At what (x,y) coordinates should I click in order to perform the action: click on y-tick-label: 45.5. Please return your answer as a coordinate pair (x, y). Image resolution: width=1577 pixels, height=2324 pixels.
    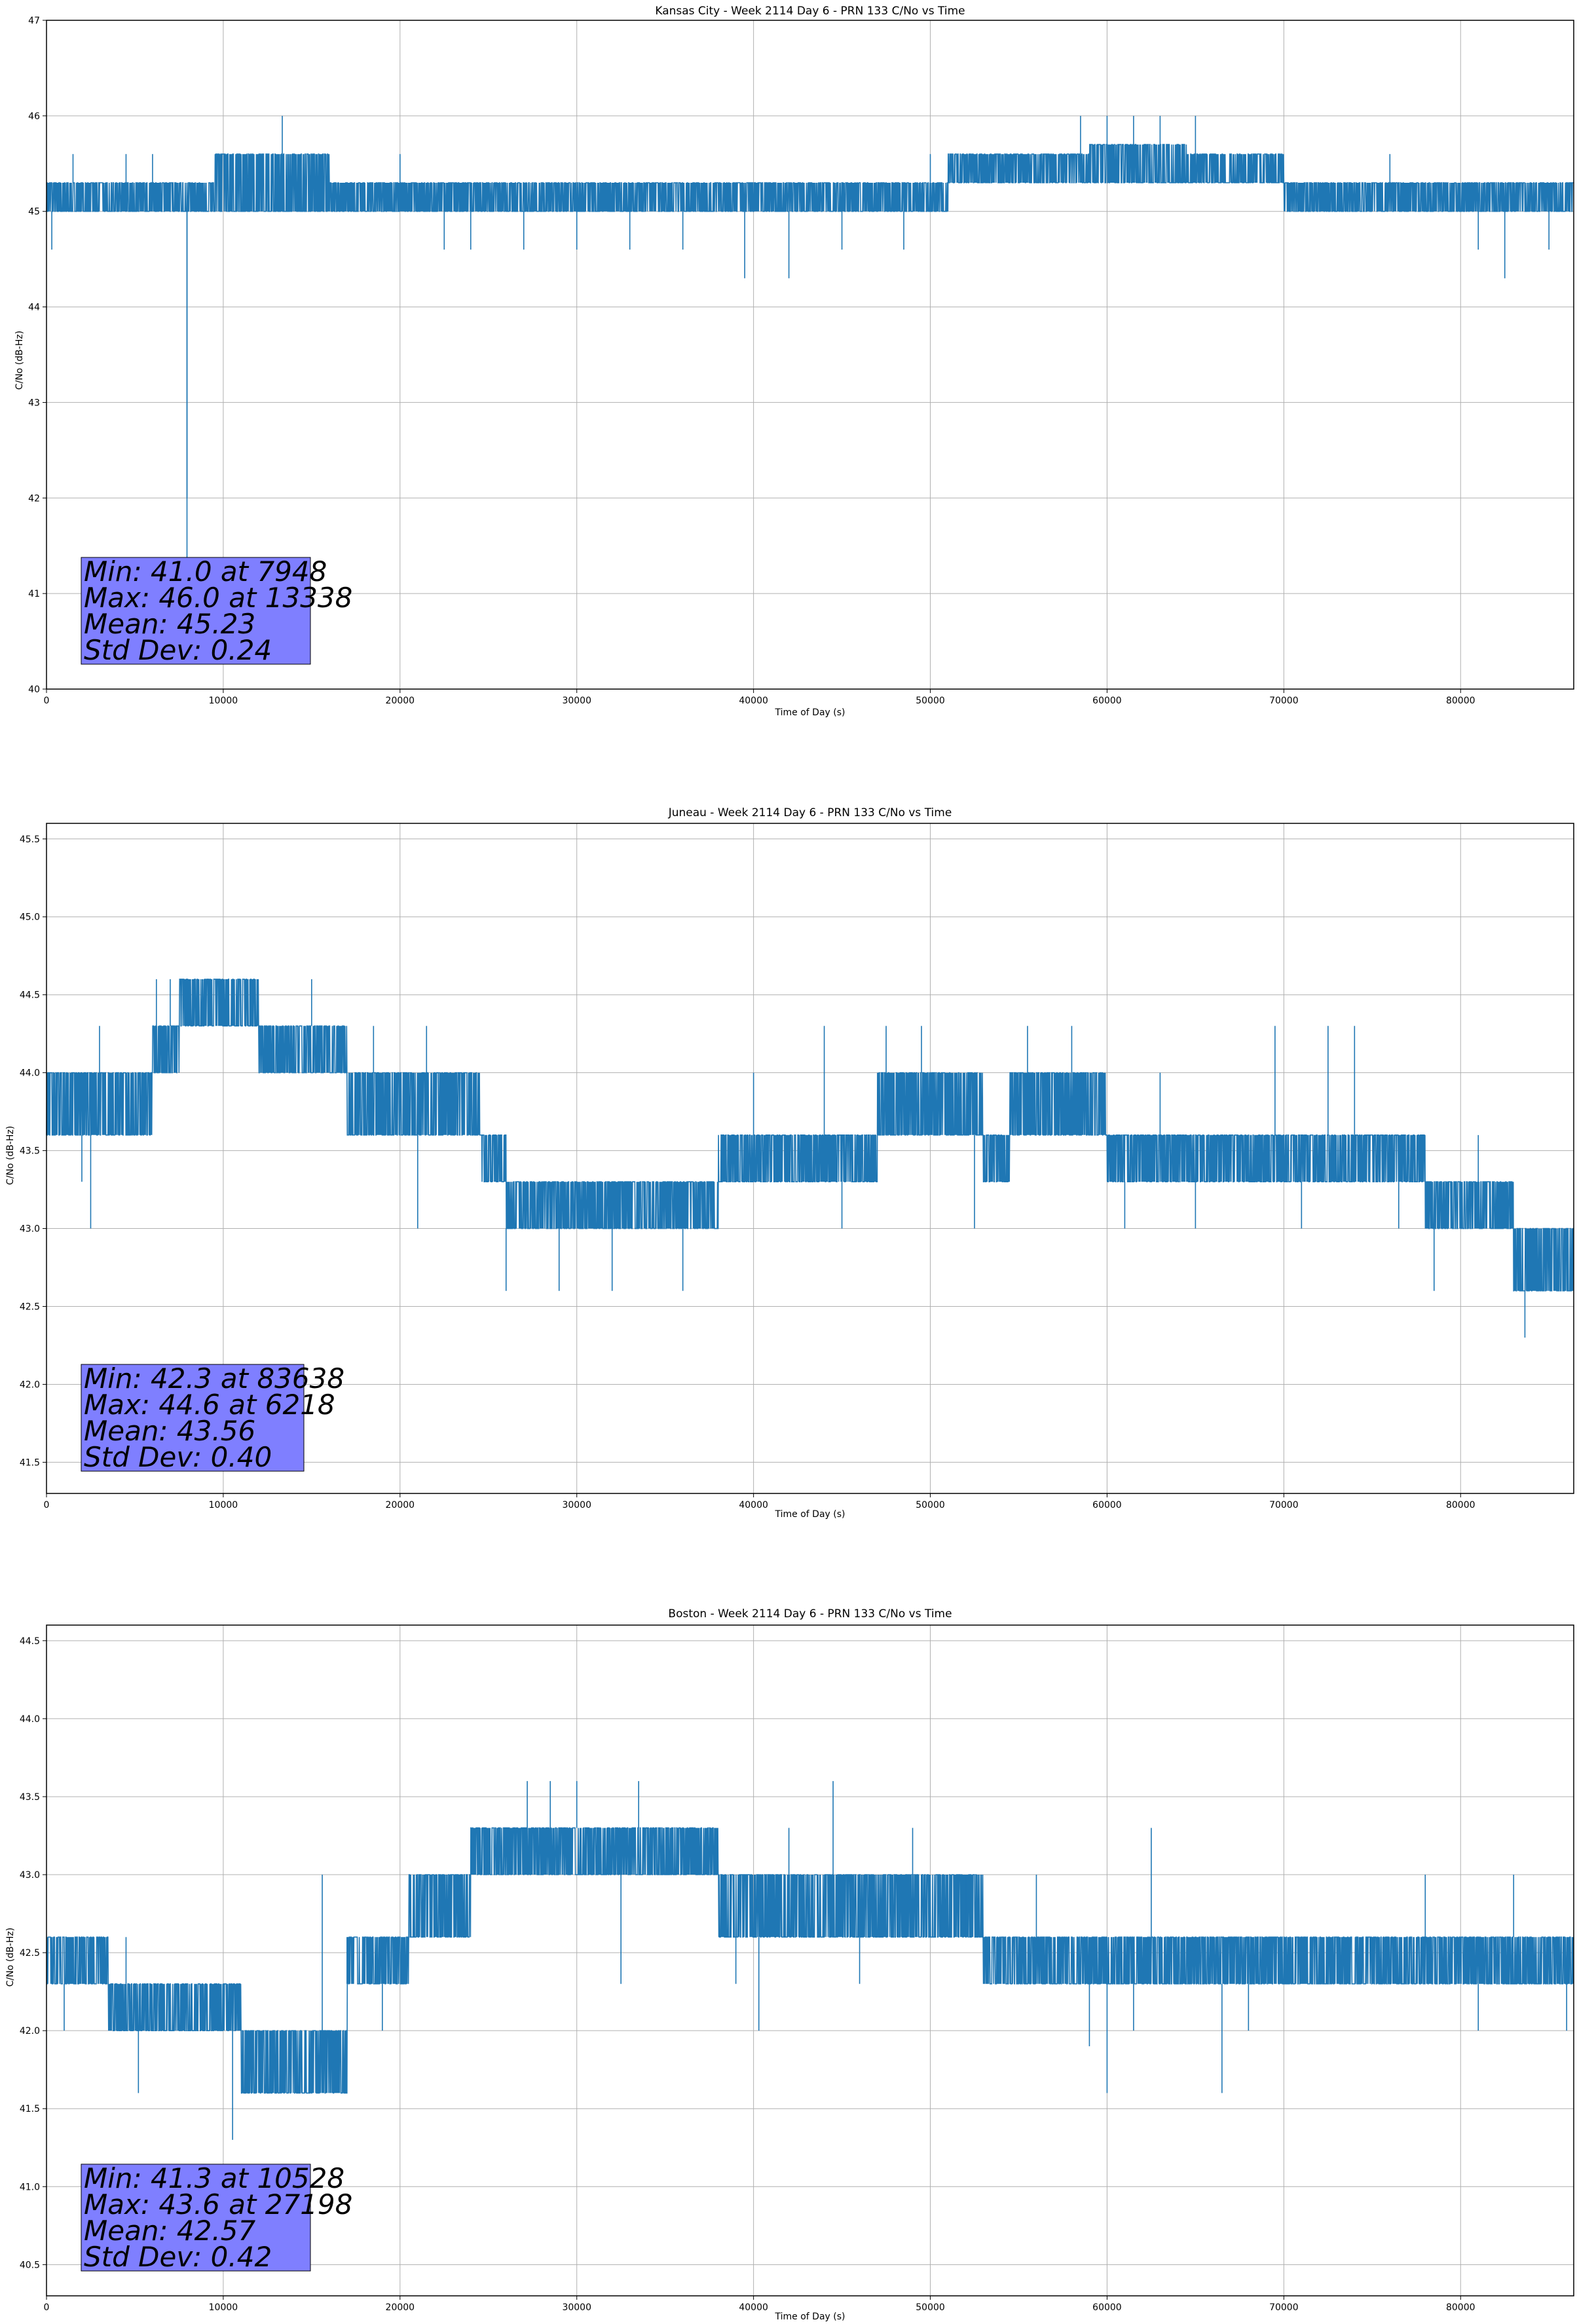
    Looking at the image, I should click on (30, 839).